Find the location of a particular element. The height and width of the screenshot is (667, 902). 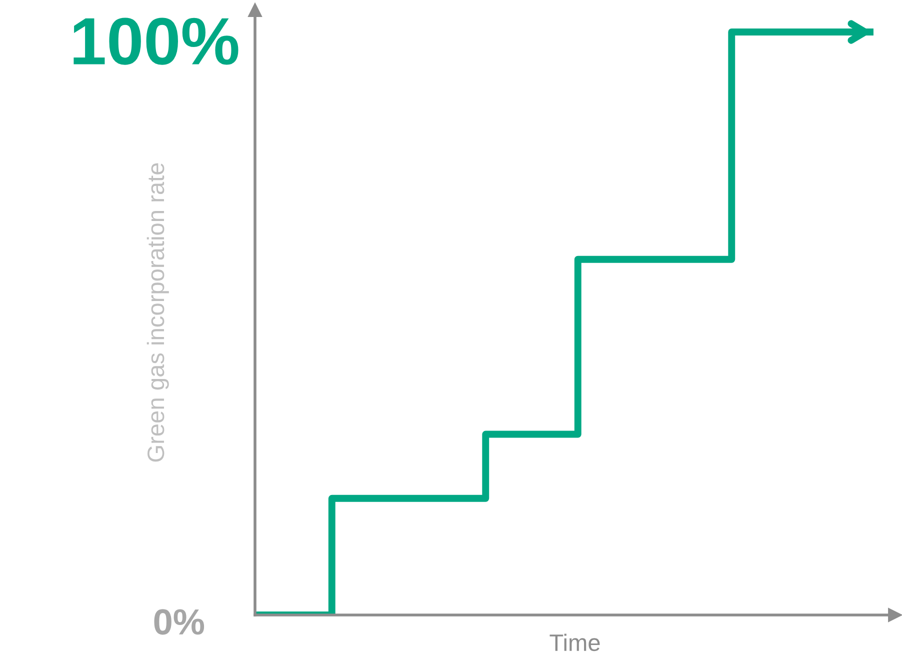

y-axis-title: Green gas incorporation rate is located at coordinates (157, 312).